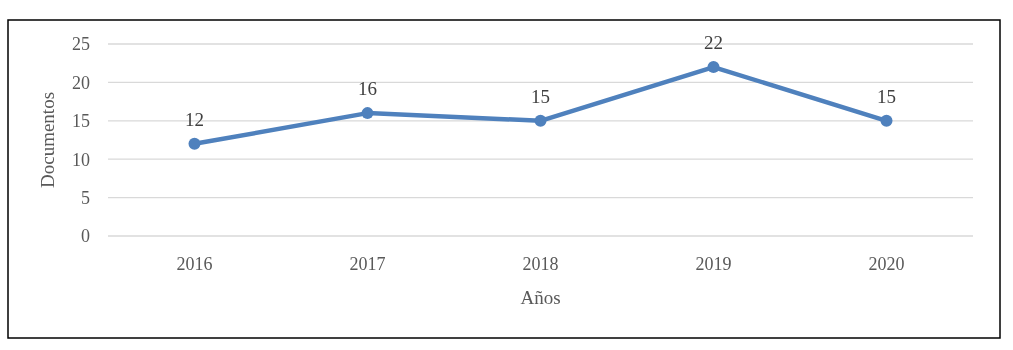 This screenshot has width=1013, height=350. I want to click on y-tick-label: 5, so click(85, 197).